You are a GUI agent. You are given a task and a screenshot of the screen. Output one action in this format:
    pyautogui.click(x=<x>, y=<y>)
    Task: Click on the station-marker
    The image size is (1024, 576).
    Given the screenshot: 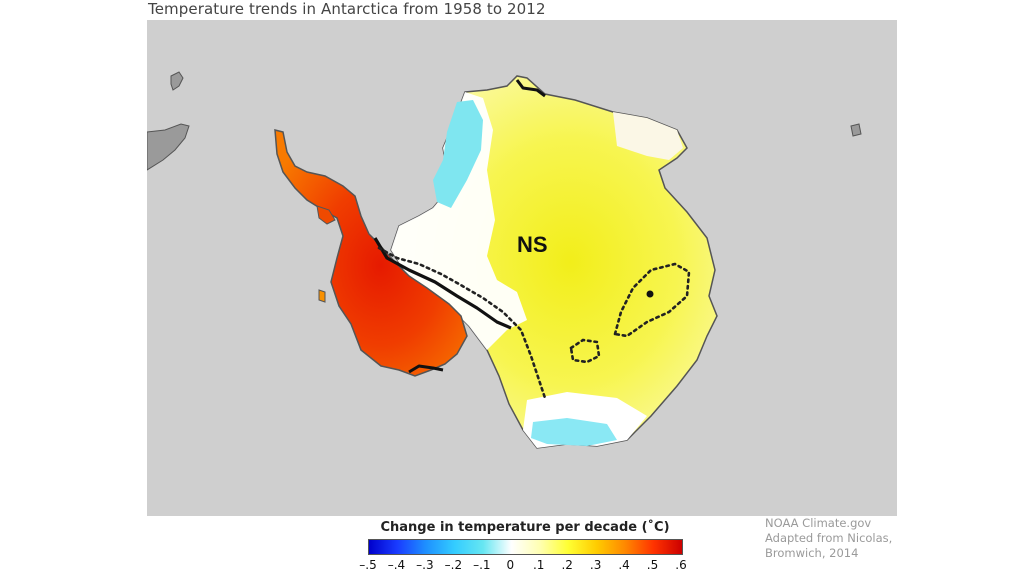 What is the action you would take?
    pyautogui.click(x=650, y=294)
    